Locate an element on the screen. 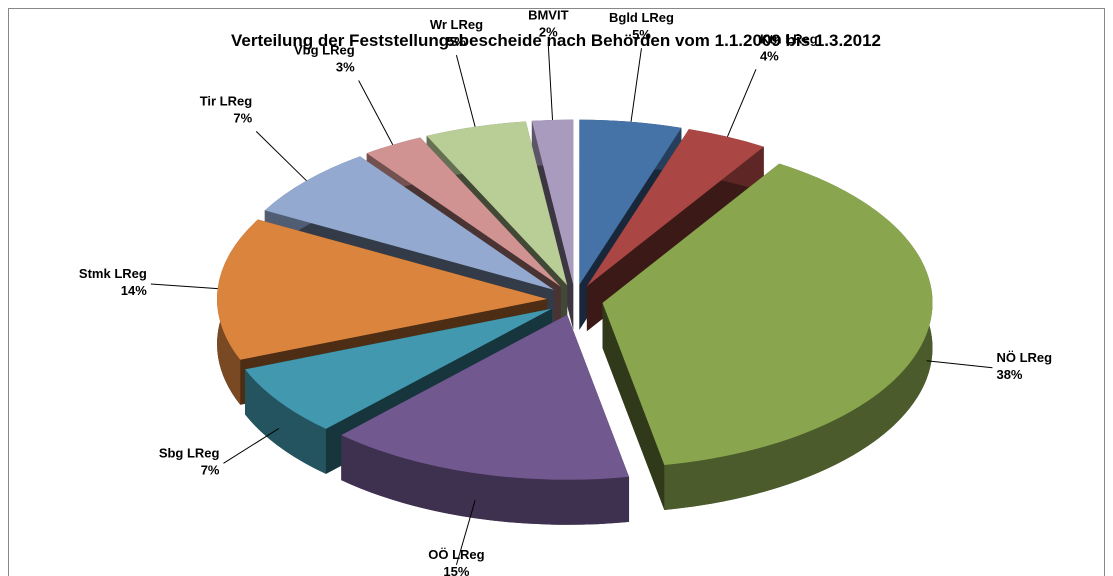 The image size is (1113, 576). data-label-name: BMVIT is located at coordinates (548, 15).